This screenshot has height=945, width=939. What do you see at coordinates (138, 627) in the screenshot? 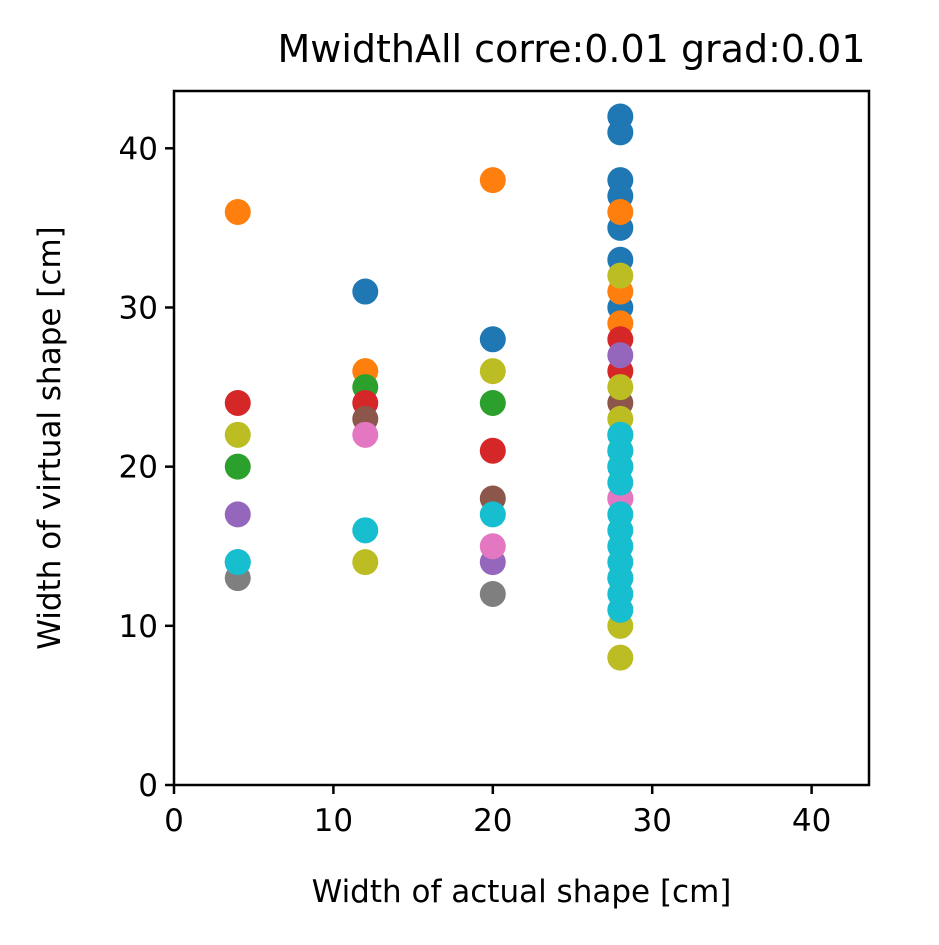
I see `y-tick-label: 10` at bounding box center [138, 627].